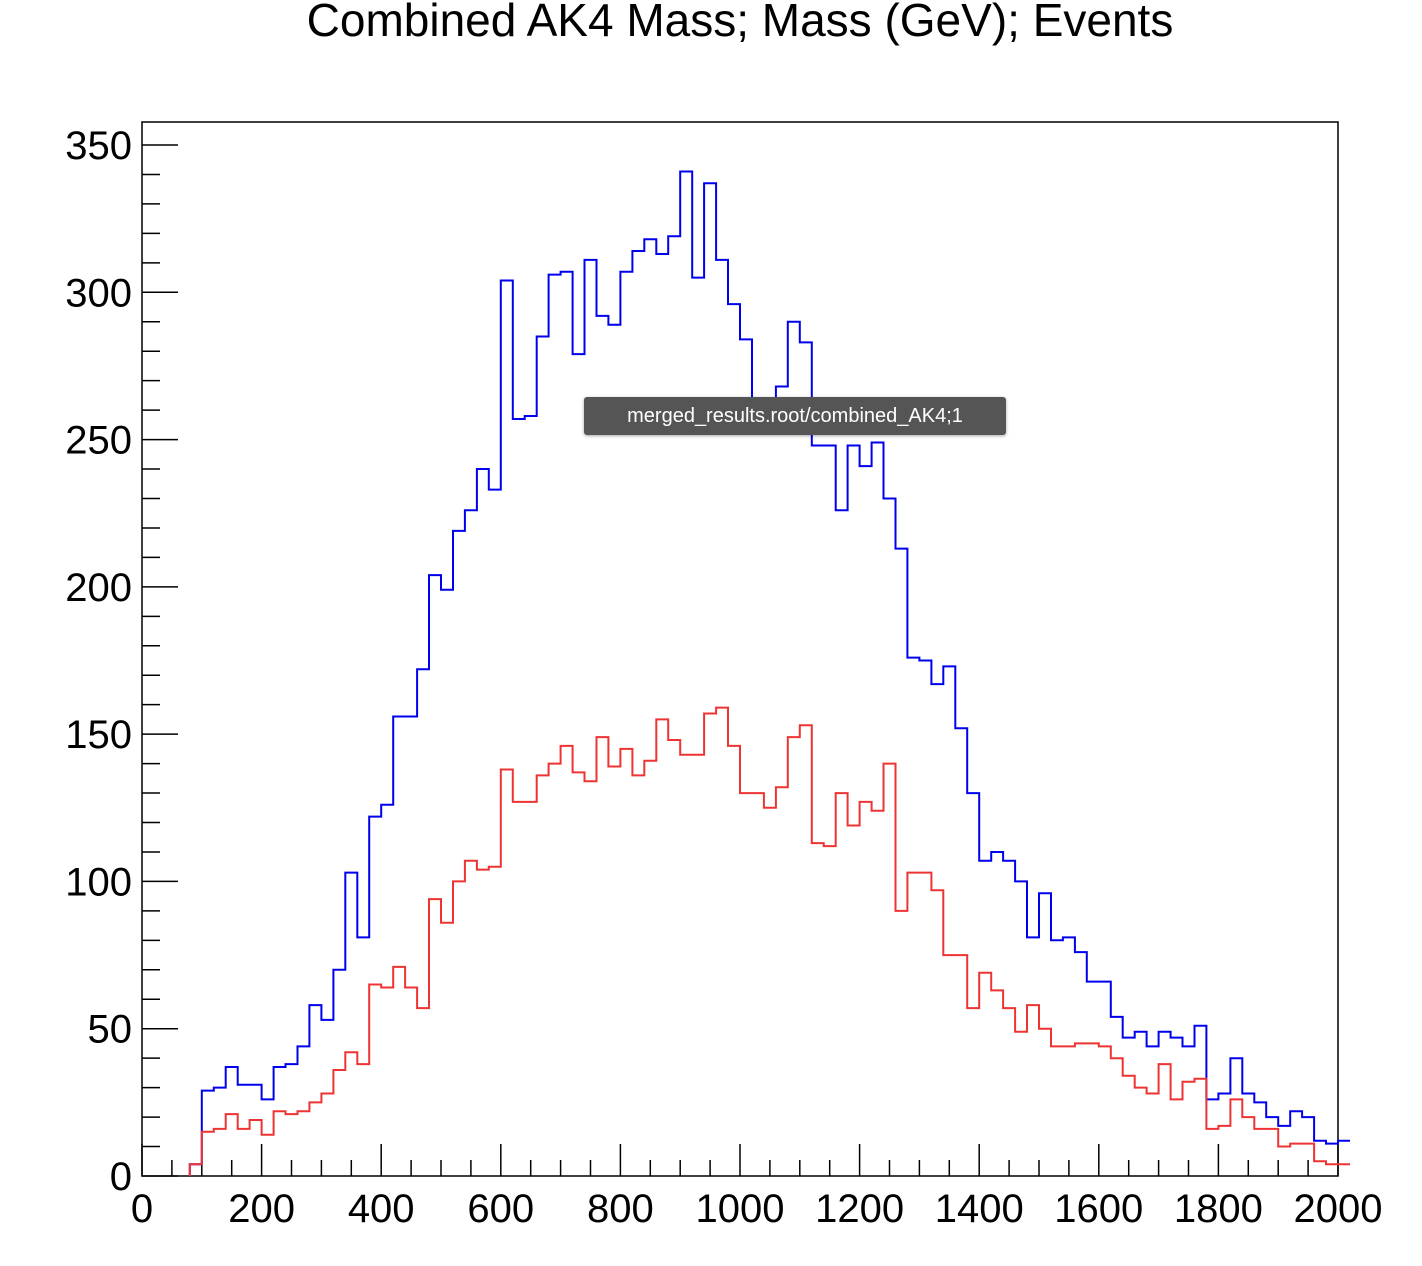 The image size is (1422, 1266). Describe the element at coordinates (620, 1209) in the screenshot. I see `x-tick-label: 800` at that location.